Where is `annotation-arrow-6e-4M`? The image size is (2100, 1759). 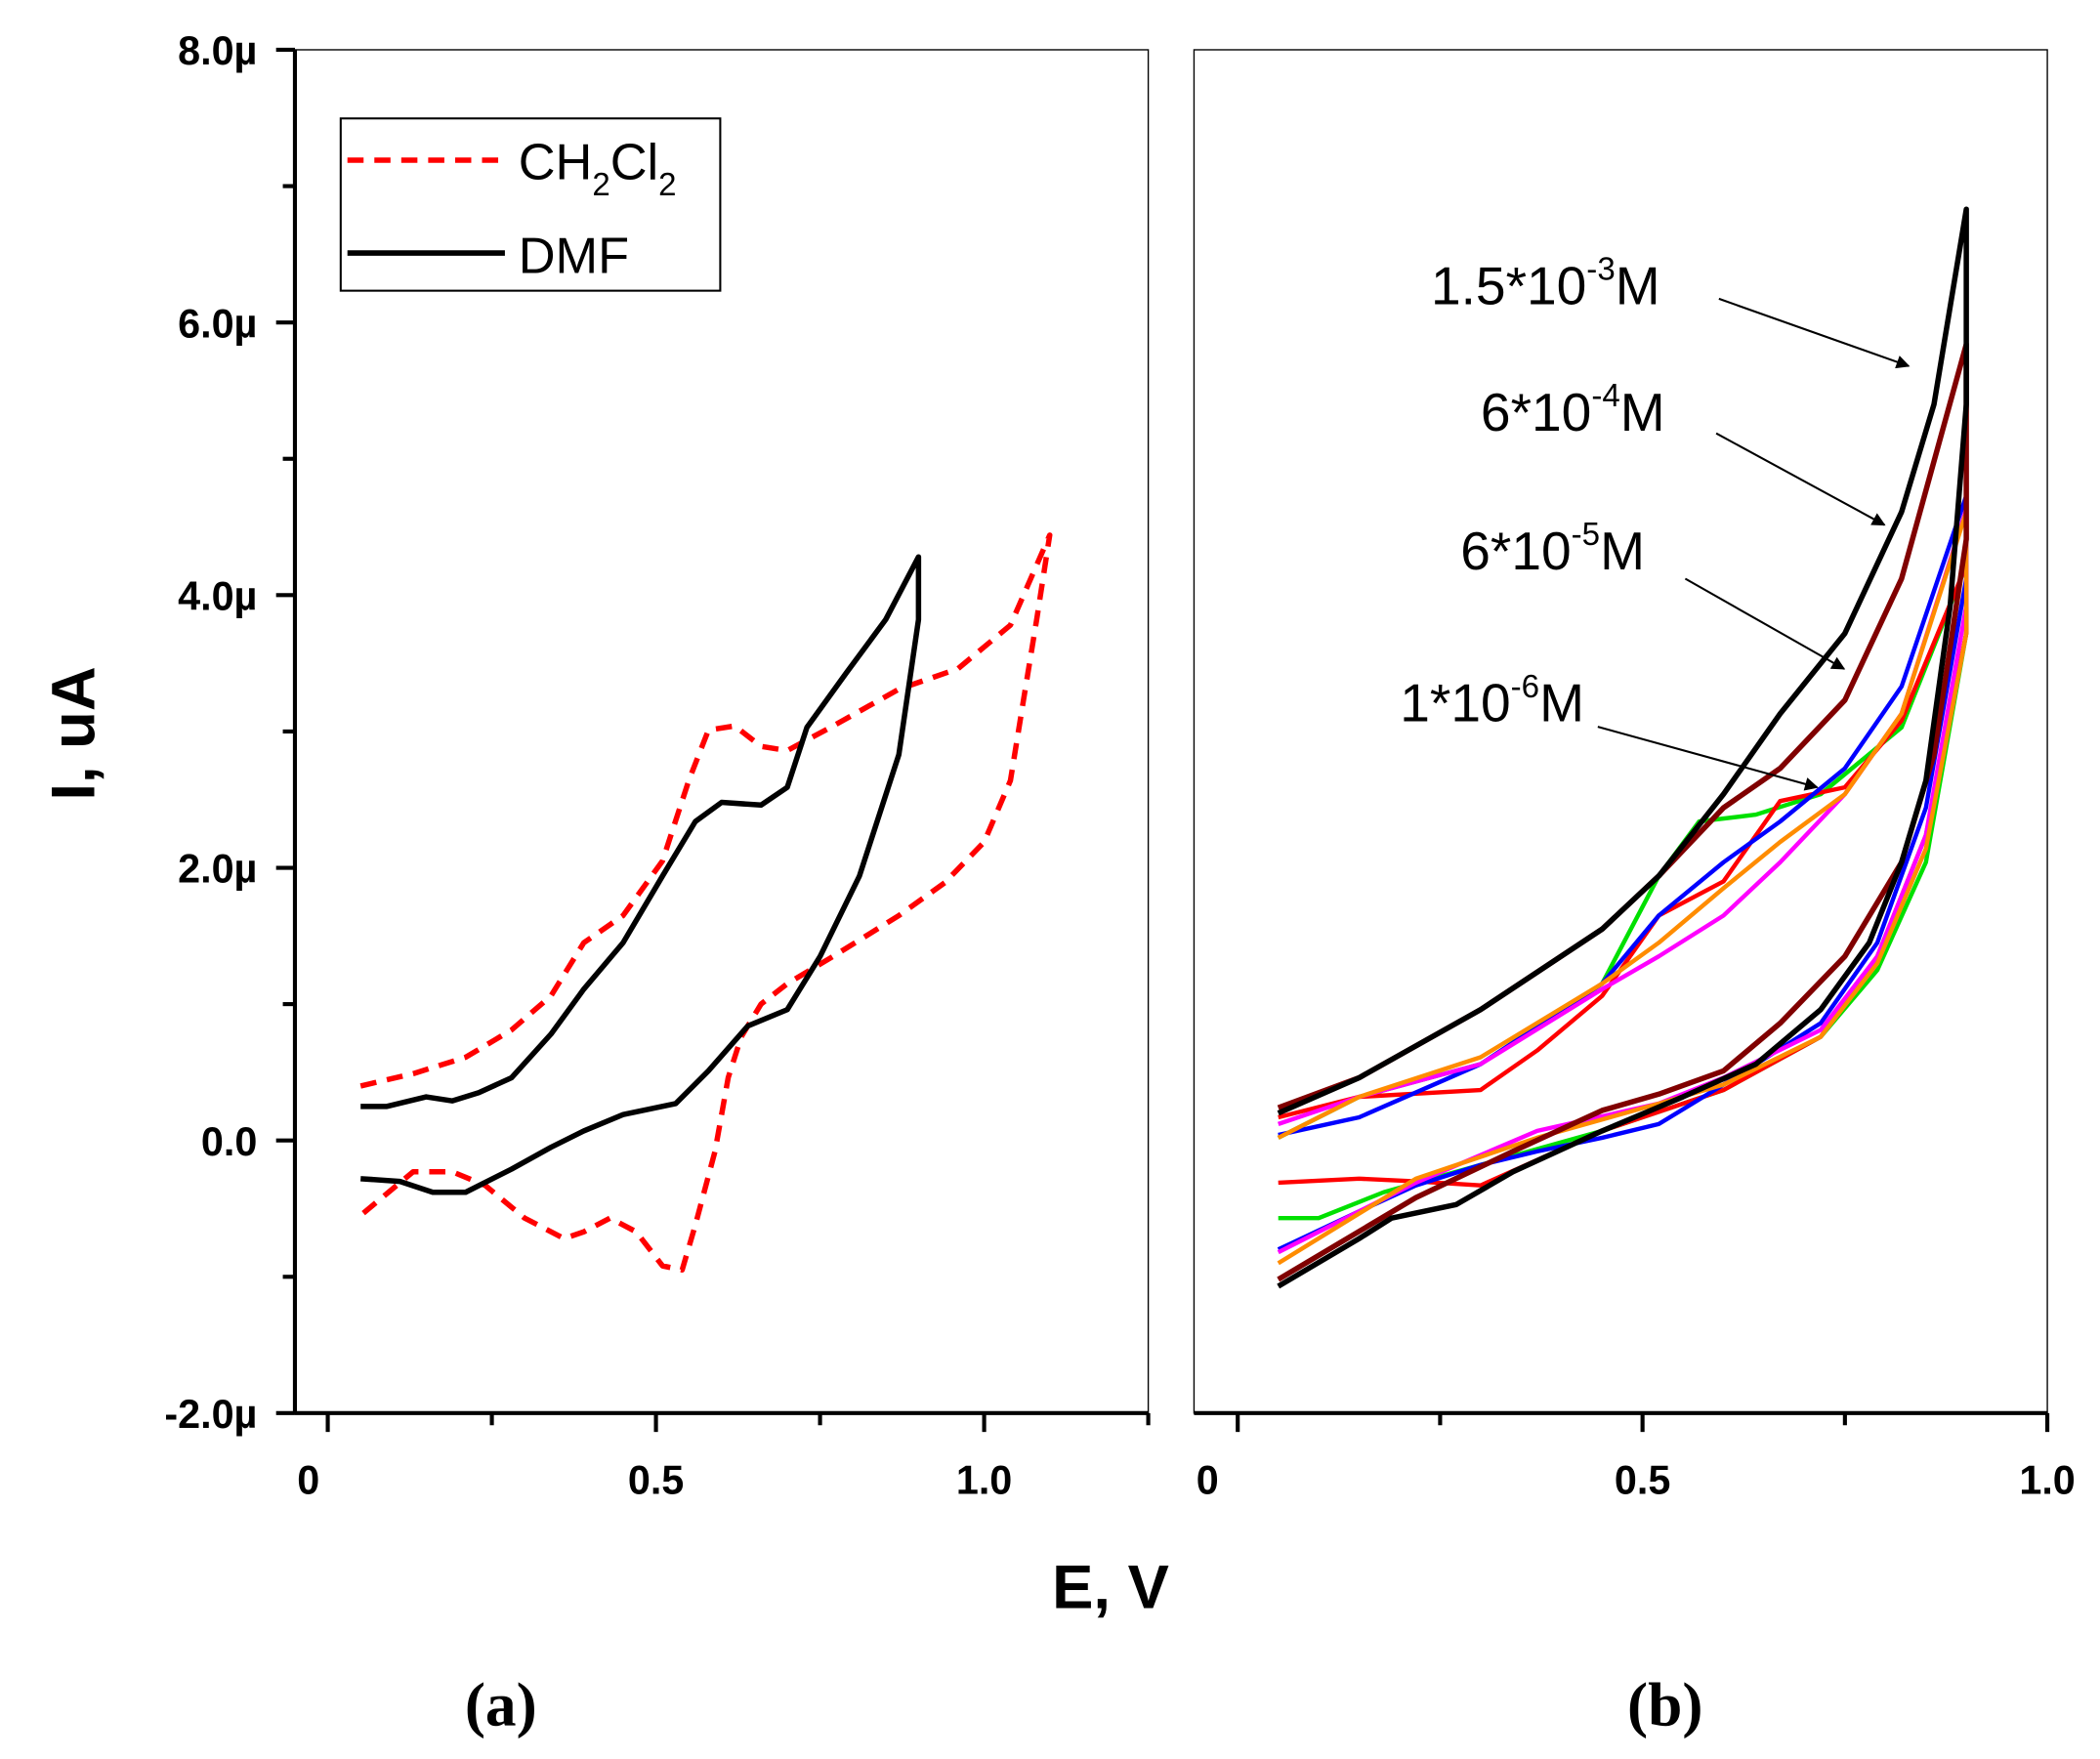 annotation-arrow-6e-4M is located at coordinates (1800, 479).